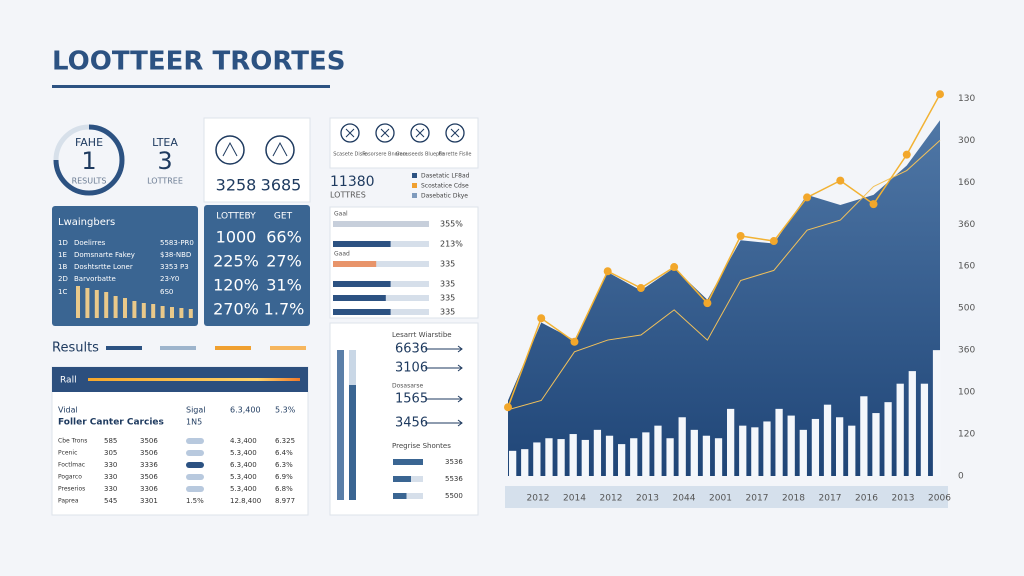  What do you see at coordinates (966, 393) in the screenshot?
I see `y-tick-label: 100` at bounding box center [966, 393].